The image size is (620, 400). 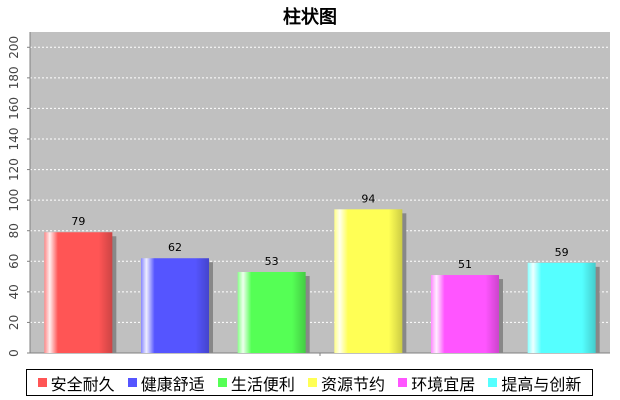 I want to click on legend-item: 环境宜居, so click(x=436, y=383).